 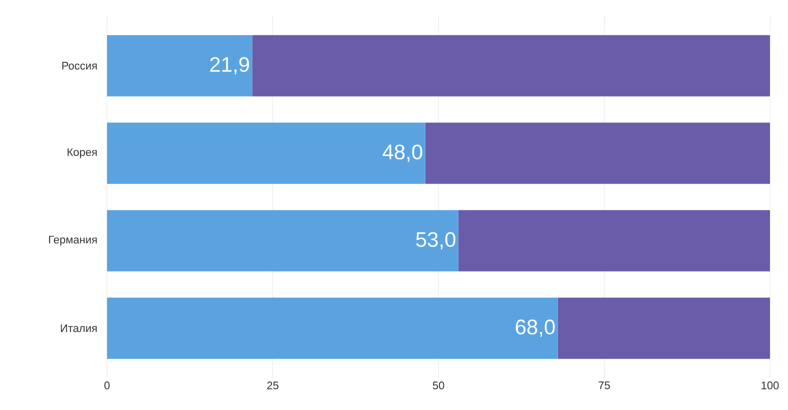 I want to click on y-tick-label: Германия, so click(x=73, y=241).